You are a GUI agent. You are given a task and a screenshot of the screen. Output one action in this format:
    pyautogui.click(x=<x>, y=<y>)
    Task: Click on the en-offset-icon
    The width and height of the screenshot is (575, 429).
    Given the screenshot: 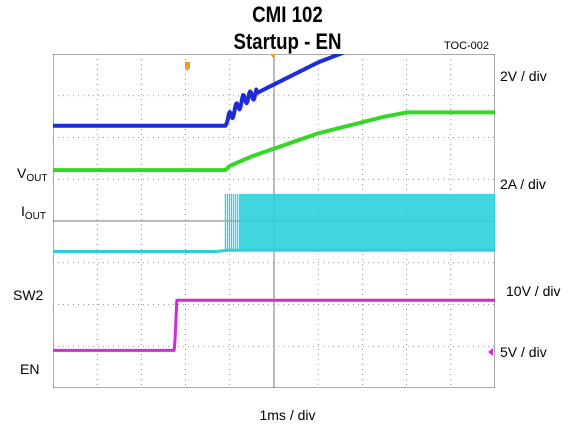 What is the action you would take?
    pyautogui.click(x=490, y=352)
    